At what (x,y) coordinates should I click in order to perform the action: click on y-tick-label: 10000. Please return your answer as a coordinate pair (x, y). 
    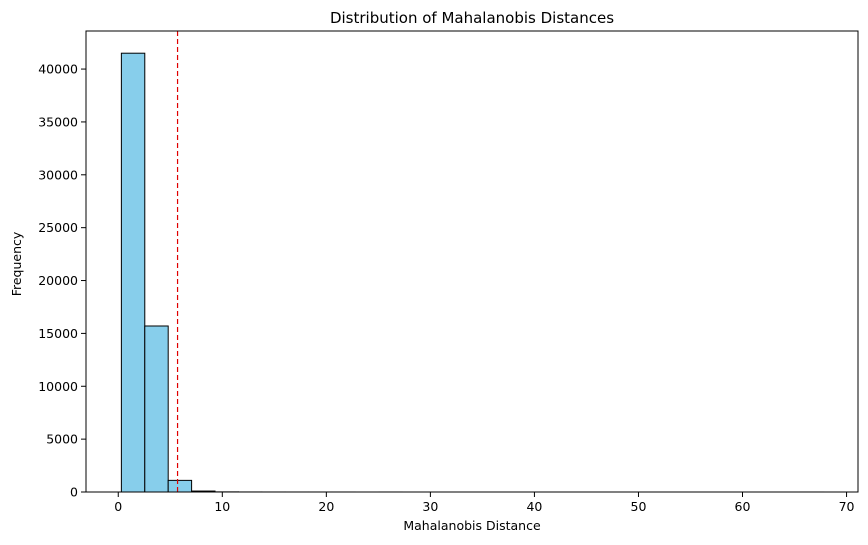
    Looking at the image, I should click on (58, 386).